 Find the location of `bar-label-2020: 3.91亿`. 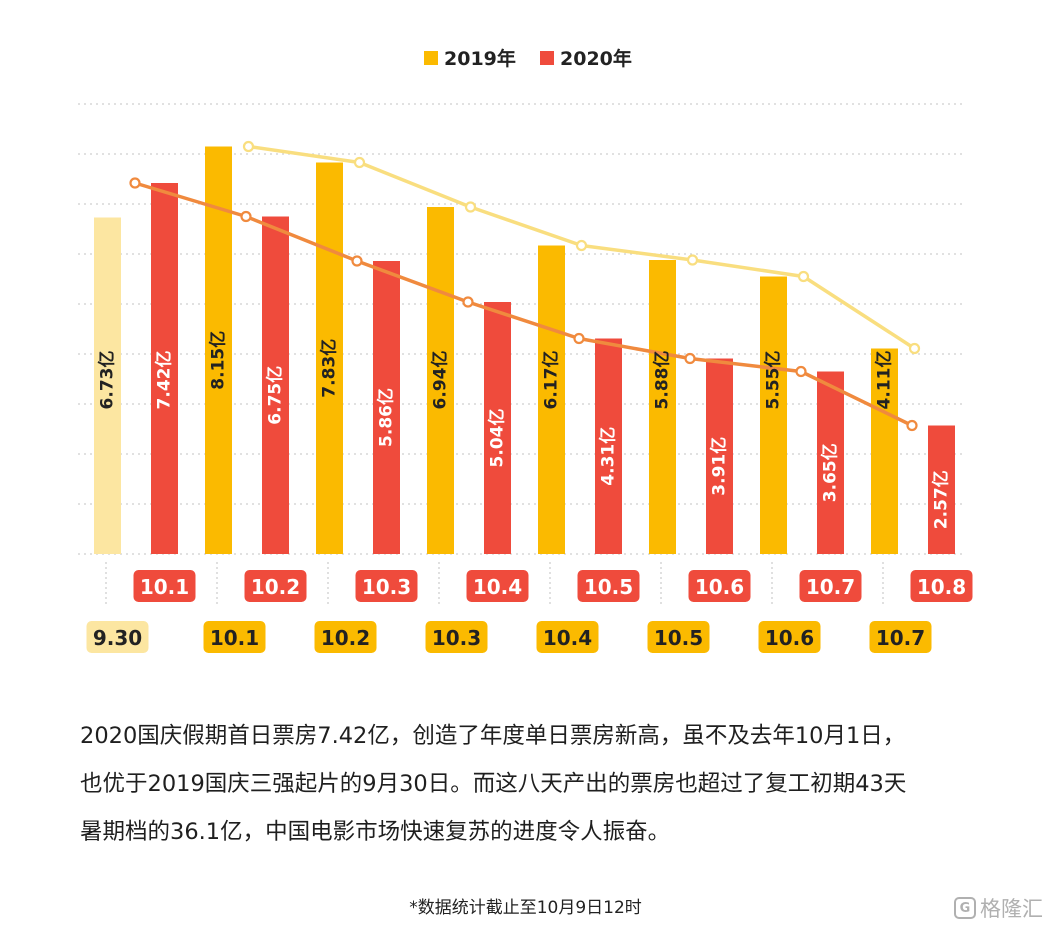

bar-label-2020: 3.91亿 is located at coordinates (719, 466).